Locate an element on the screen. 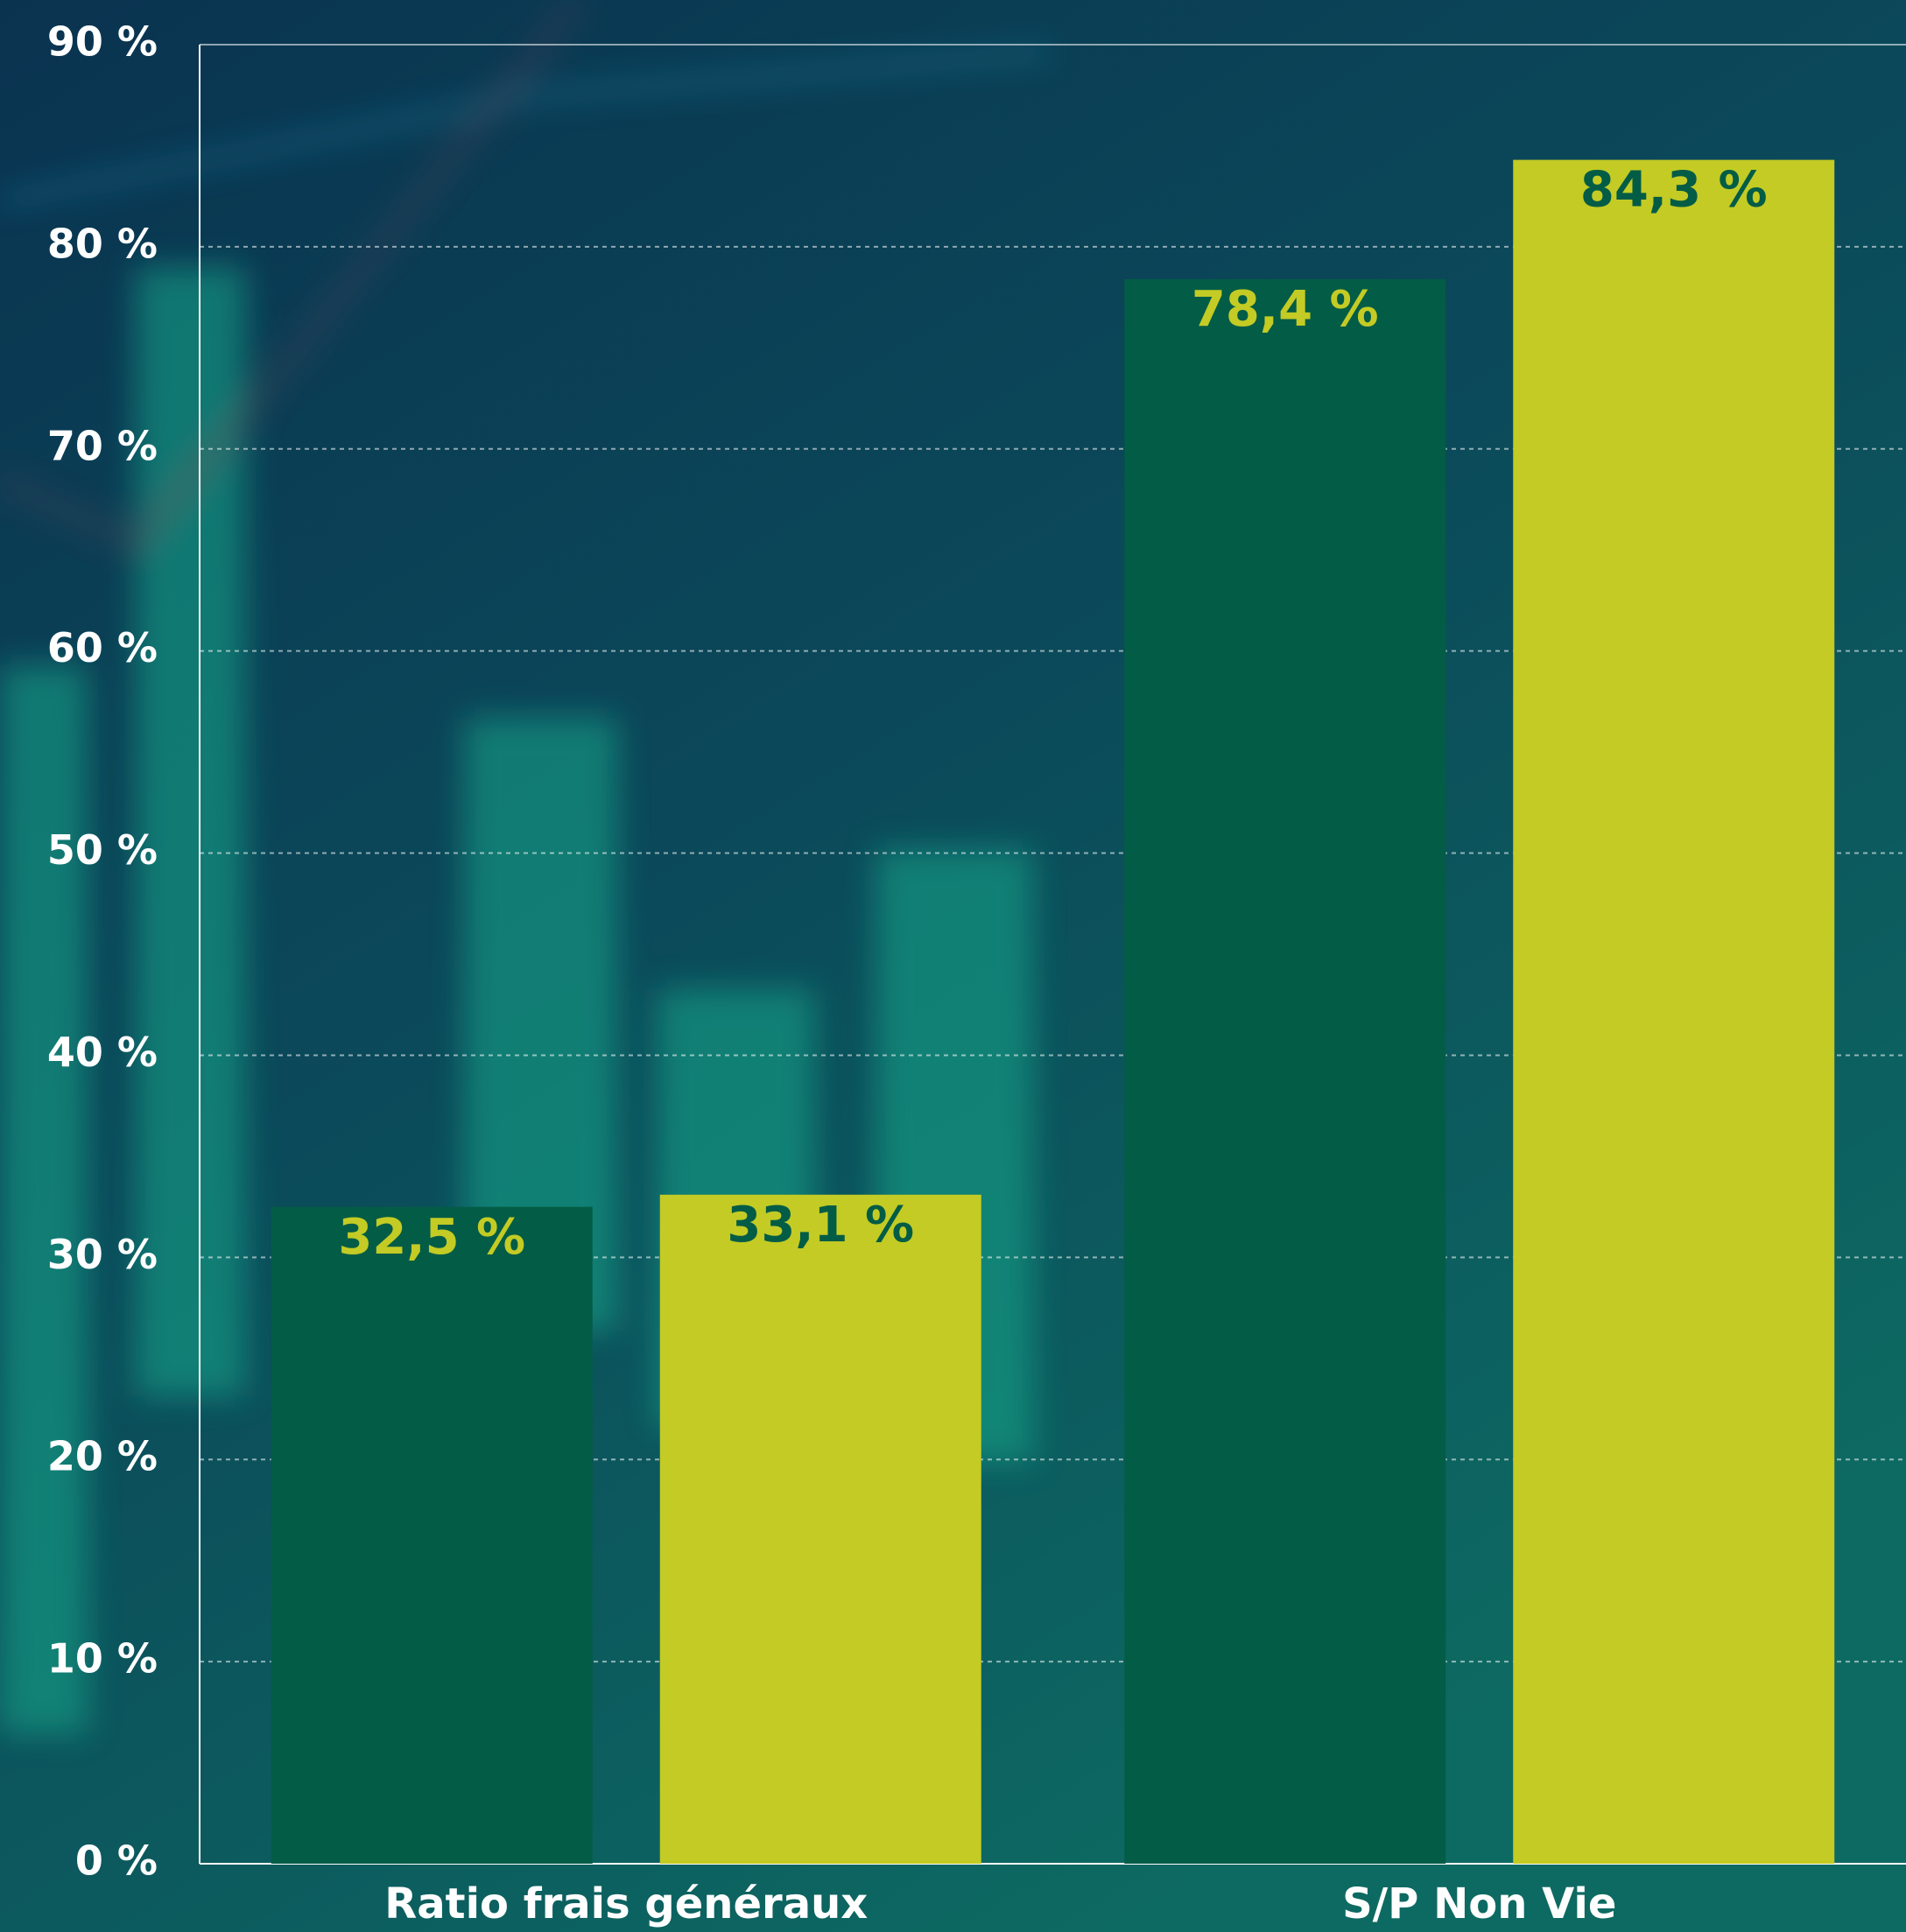 The width and height of the screenshot is (1906, 1932). y-tick-label: 50 % is located at coordinates (103, 850).